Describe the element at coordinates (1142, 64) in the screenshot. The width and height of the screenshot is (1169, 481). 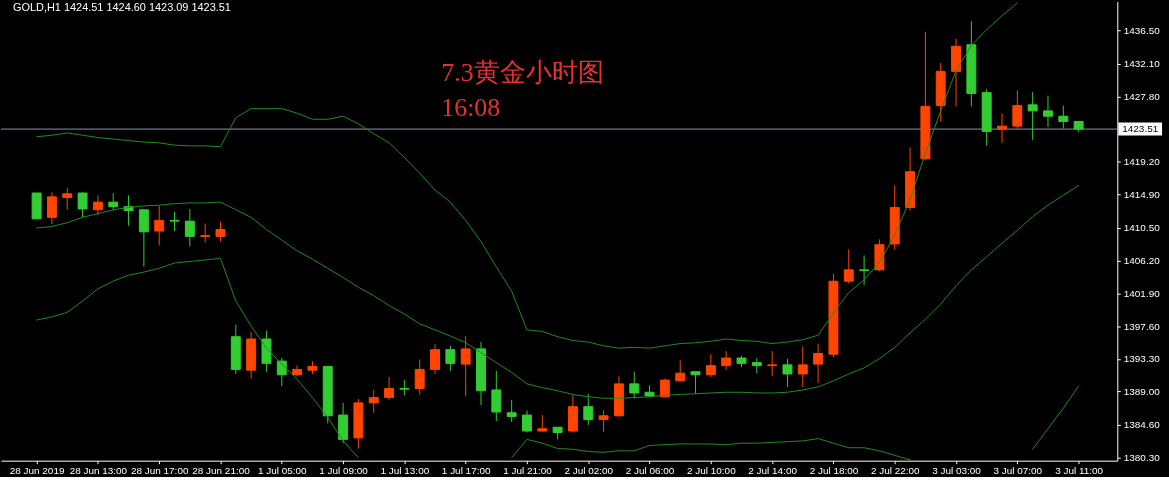
I see `y-tick-label: 1432.10` at that location.